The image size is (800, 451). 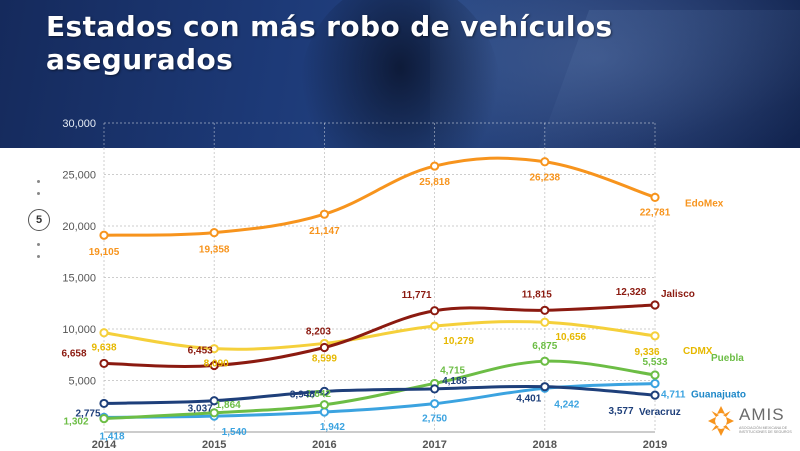 What do you see at coordinates (704, 203) in the screenshot?
I see `series-name-label-edomex: EdoMex` at bounding box center [704, 203].